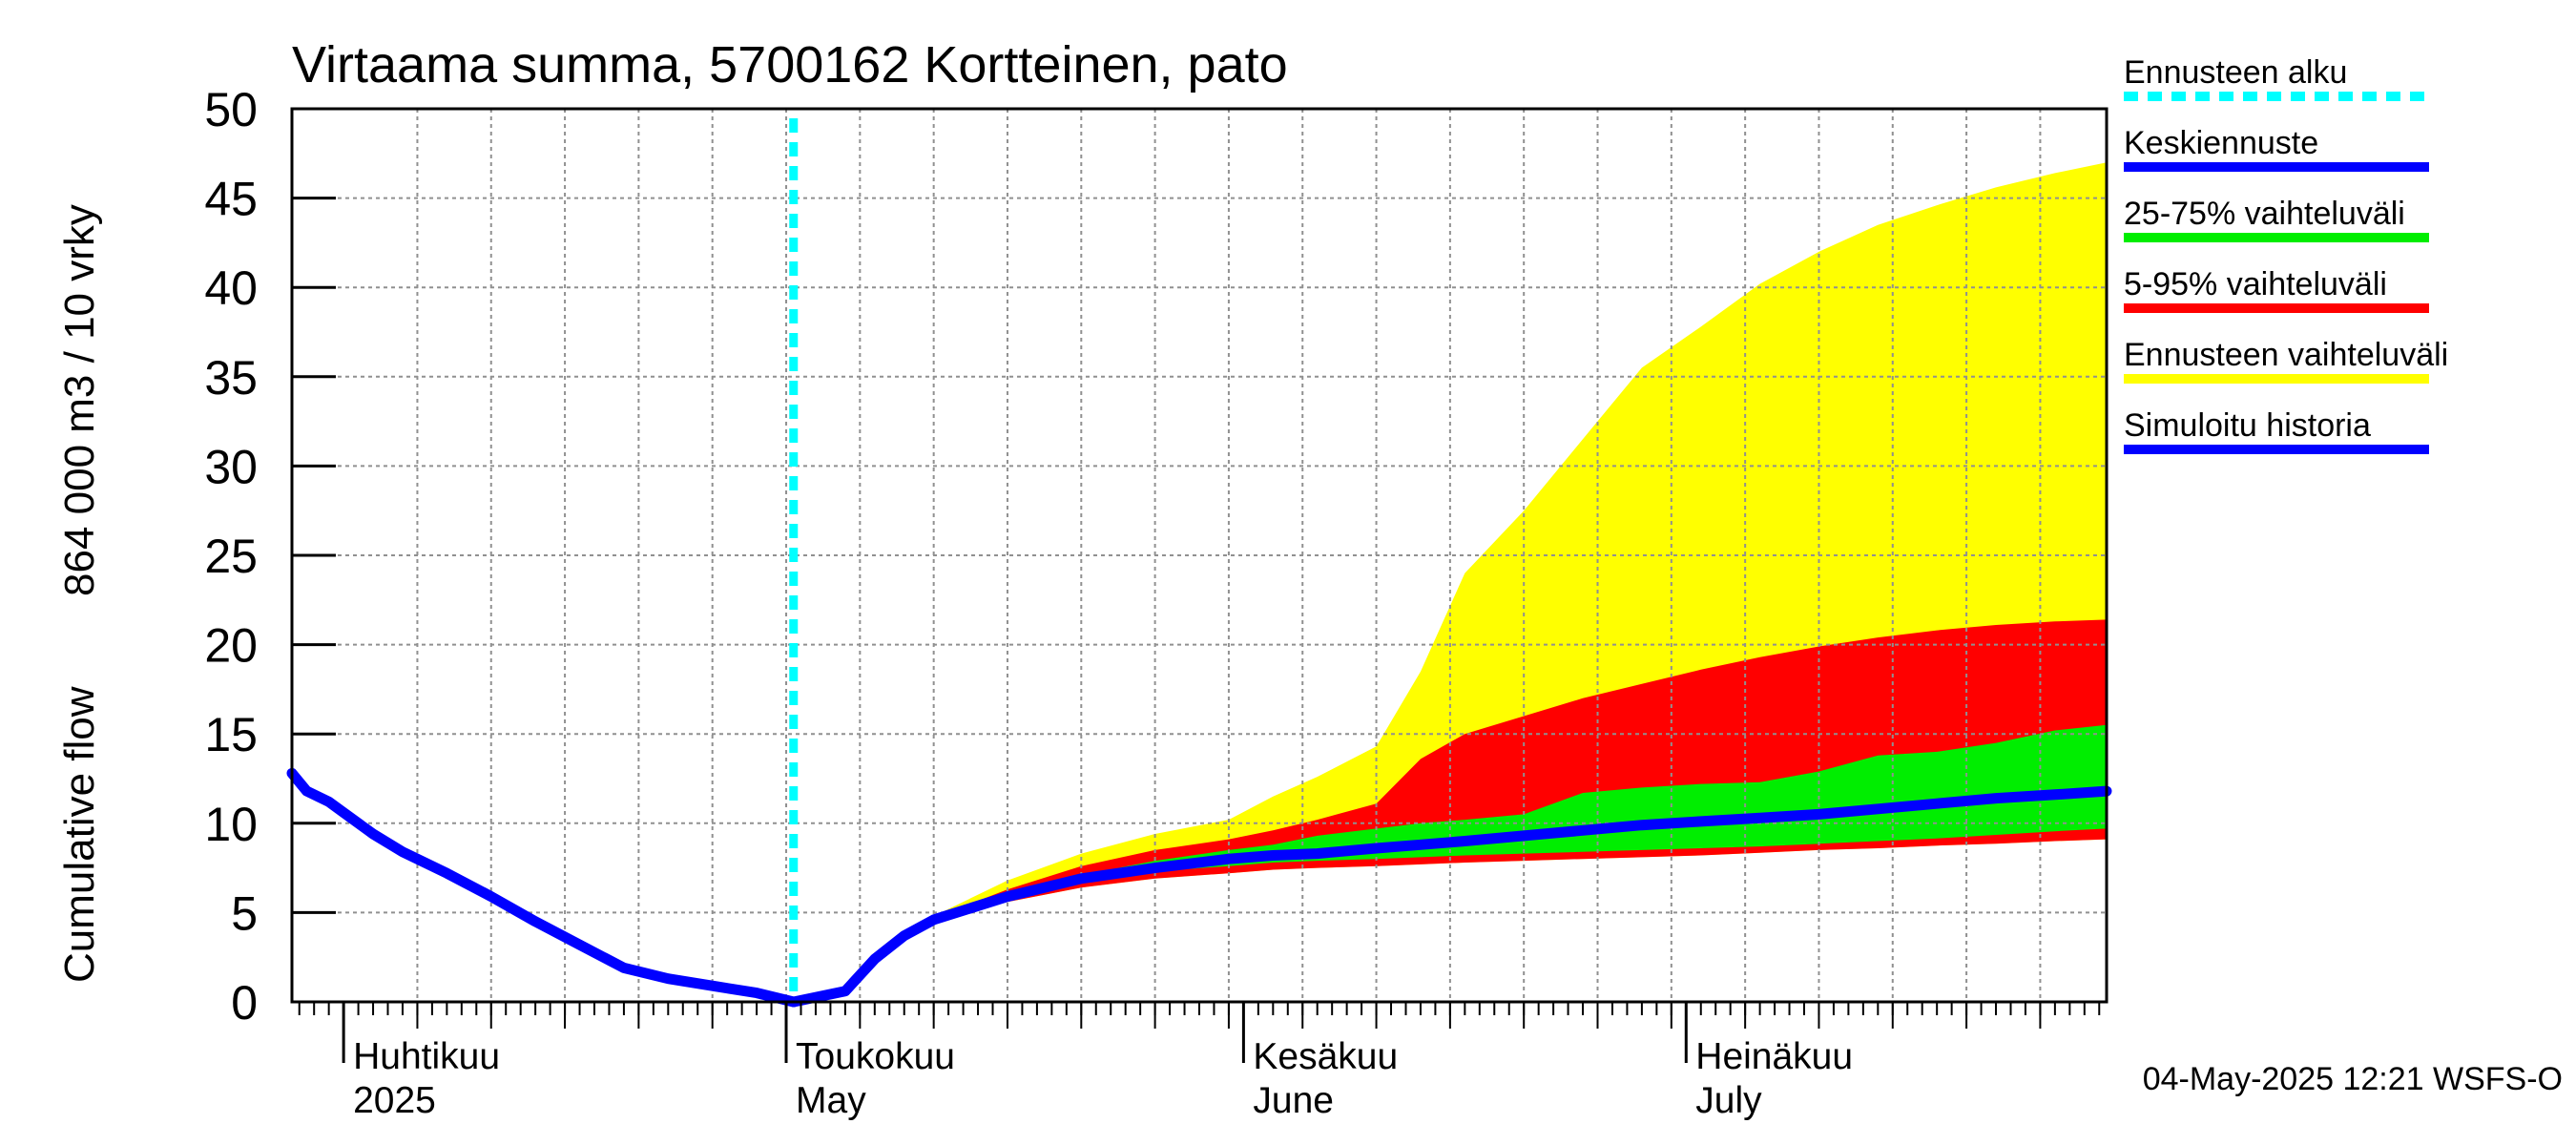  What do you see at coordinates (2286, 355) in the screenshot?
I see `legend-label: Ennusteen vaihteluväli` at bounding box center [2286, 355].